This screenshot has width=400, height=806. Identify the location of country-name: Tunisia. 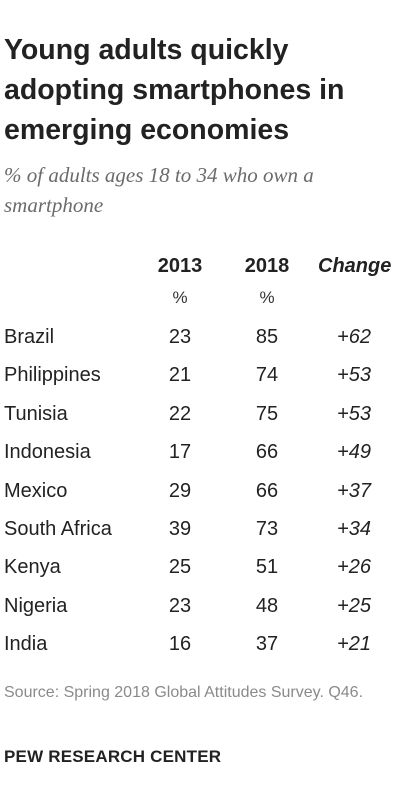
(36, 413).